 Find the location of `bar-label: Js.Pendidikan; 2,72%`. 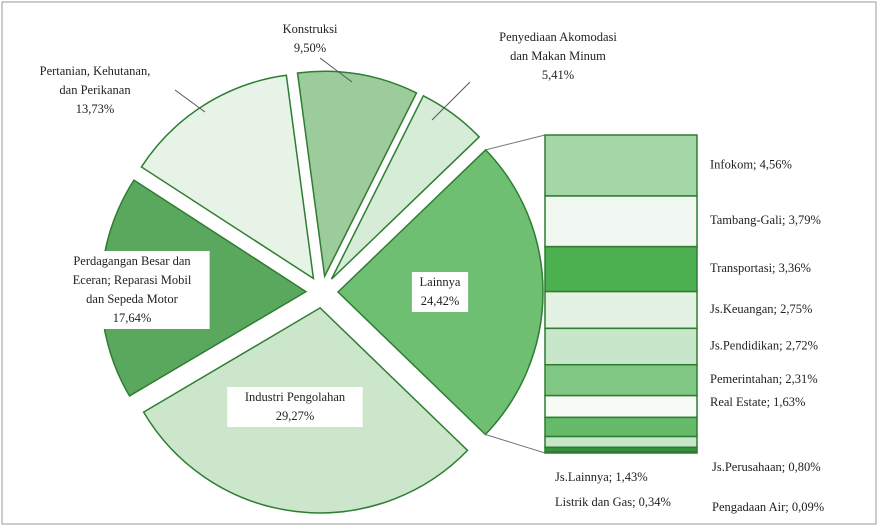

bar-label: Js.Pendidikan; 2,72% is located at coordinates (764, 345).